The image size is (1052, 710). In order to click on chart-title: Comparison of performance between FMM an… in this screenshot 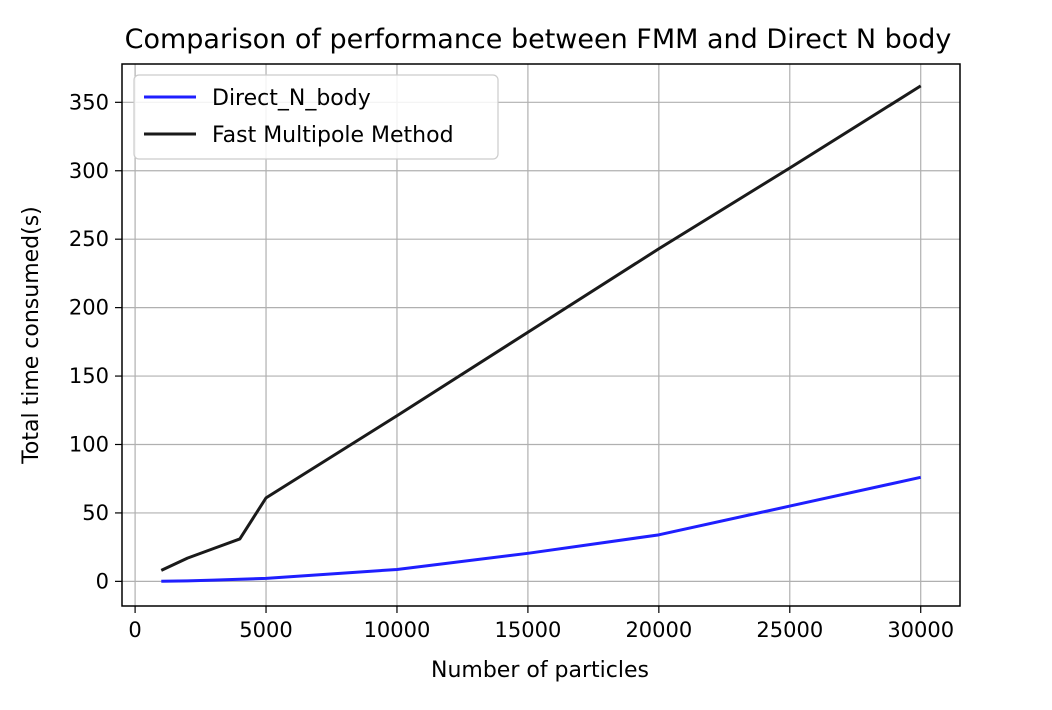, I will do `click(538, 39)`.